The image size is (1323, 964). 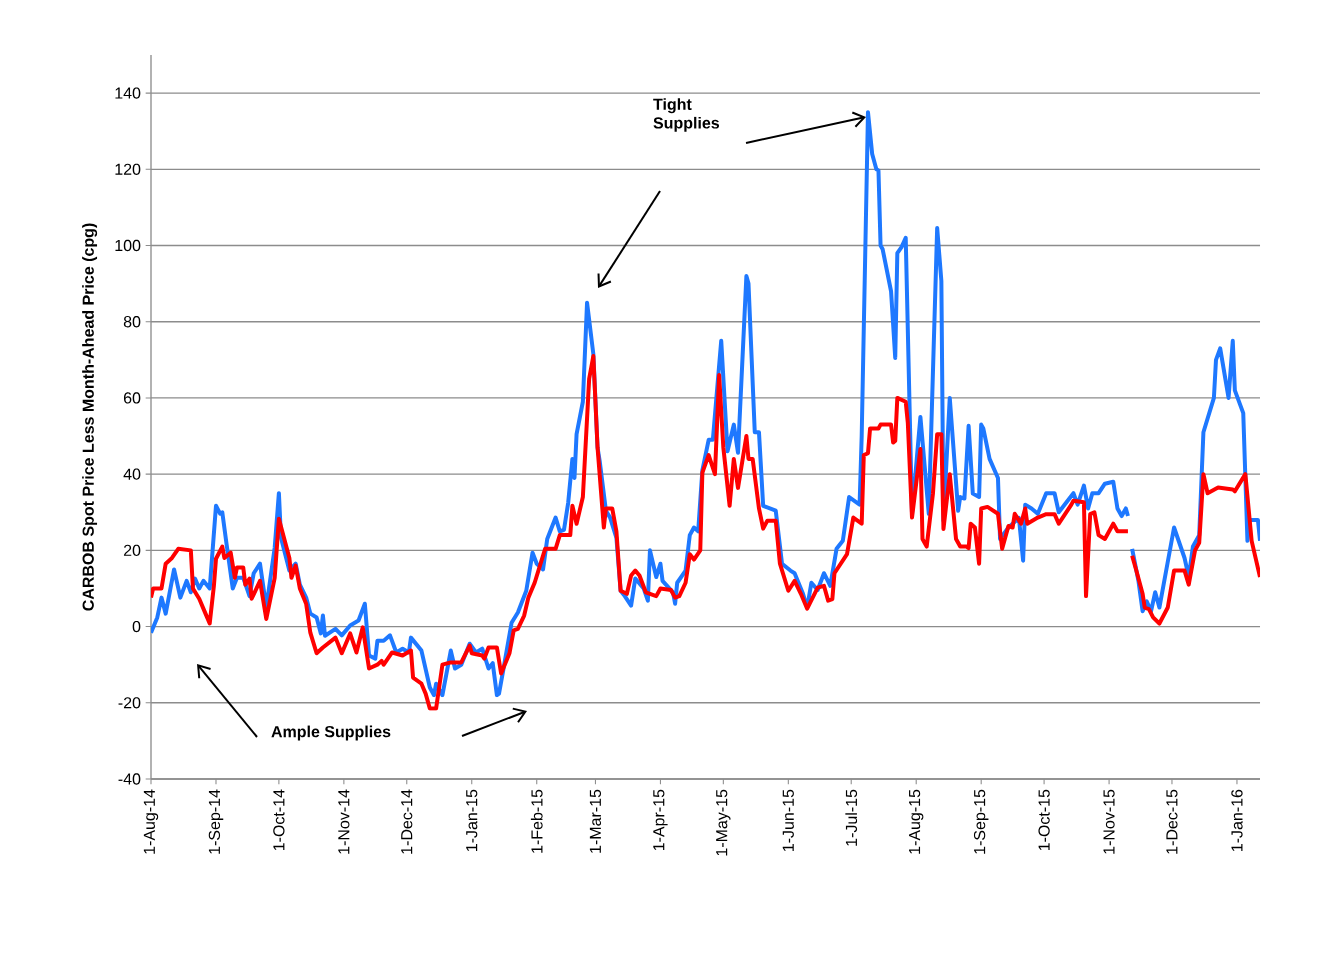 What do you see at coordinates (90, 417) in the screenshot?
I see `y-axis-title: CARBOB Spot Price Less Month-Ahead Price (cpg)` at bounding box center [90, 417].